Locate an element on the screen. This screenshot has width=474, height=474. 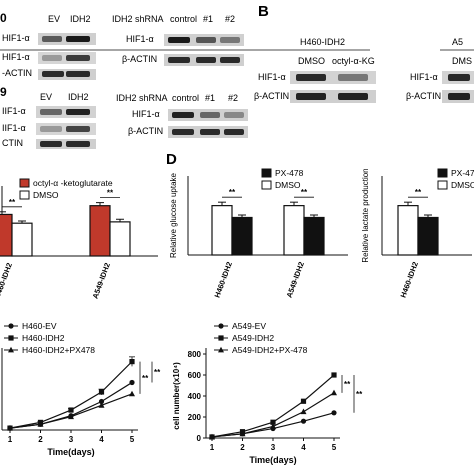
x-tick-label: 4 is located at coordinates (101, 439).